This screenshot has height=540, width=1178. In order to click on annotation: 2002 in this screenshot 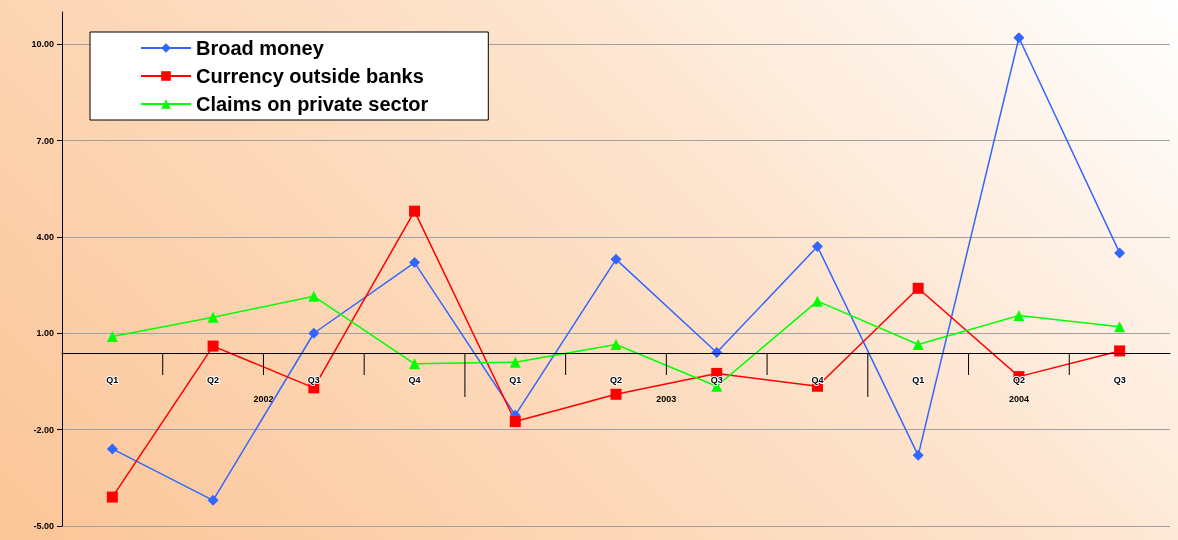, I will do `click(263, 399)`.